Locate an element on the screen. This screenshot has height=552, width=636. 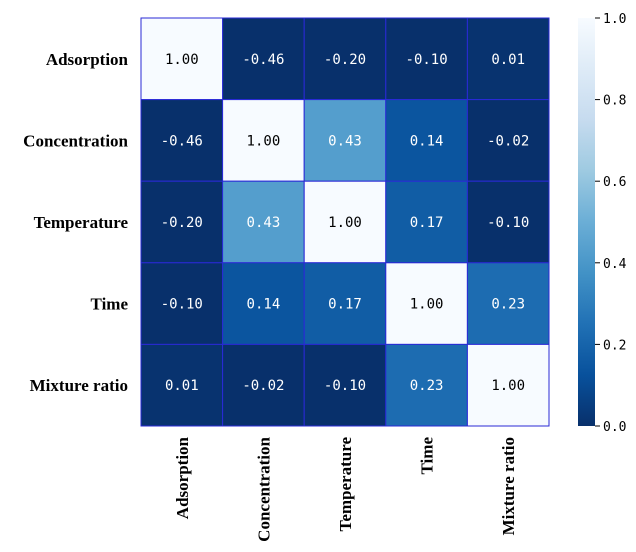
column-label: Adsorption is located at coordinates (182, 477).